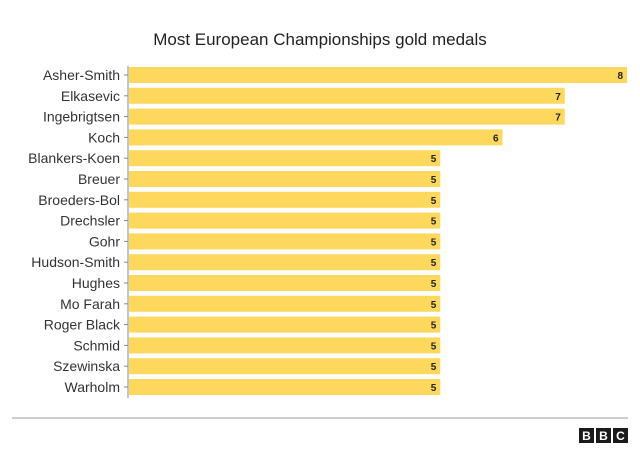 The width and height of the screenshot is (640, 463). Describe the element at coordinates (347, 116) in the screenshot. I see `bar-ingebrigtsen` at that location.